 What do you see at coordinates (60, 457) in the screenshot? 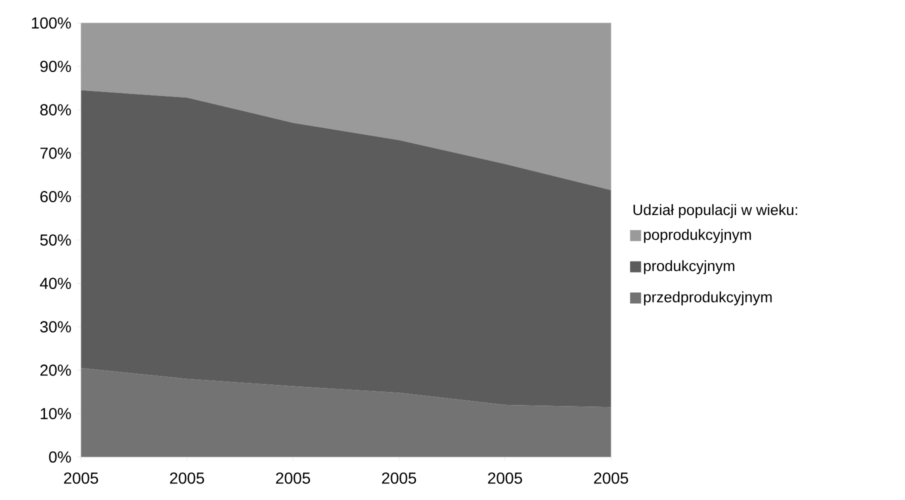
I see `y-tick-label: 0%` at bounding box center [60, 457].